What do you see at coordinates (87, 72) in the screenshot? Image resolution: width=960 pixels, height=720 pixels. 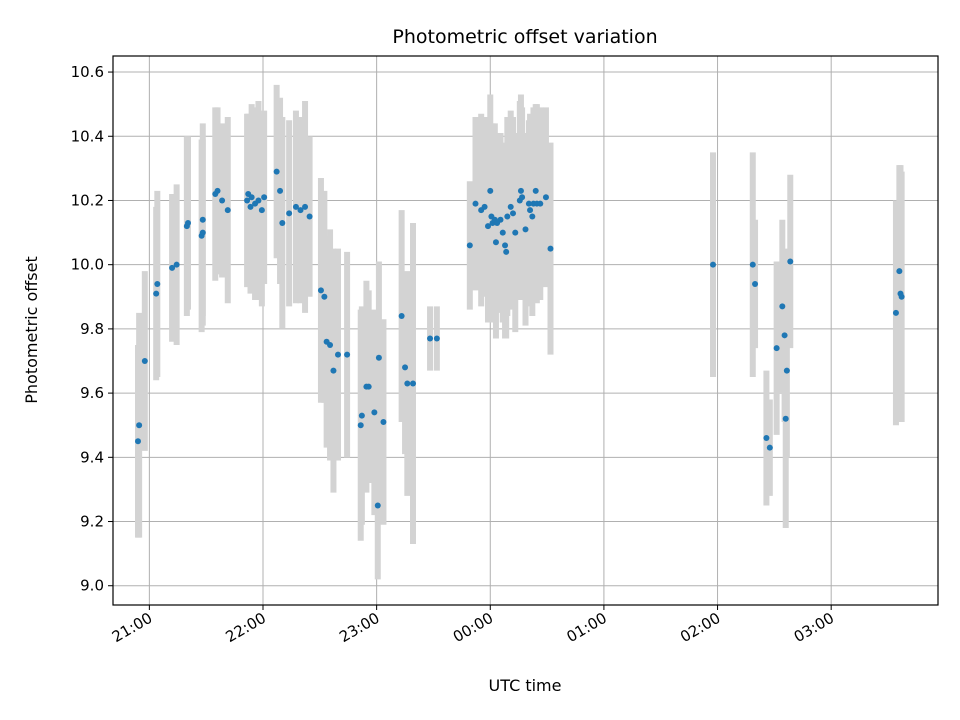 I see `y-tick-label: 10.6` at bounding box center [87, 72].